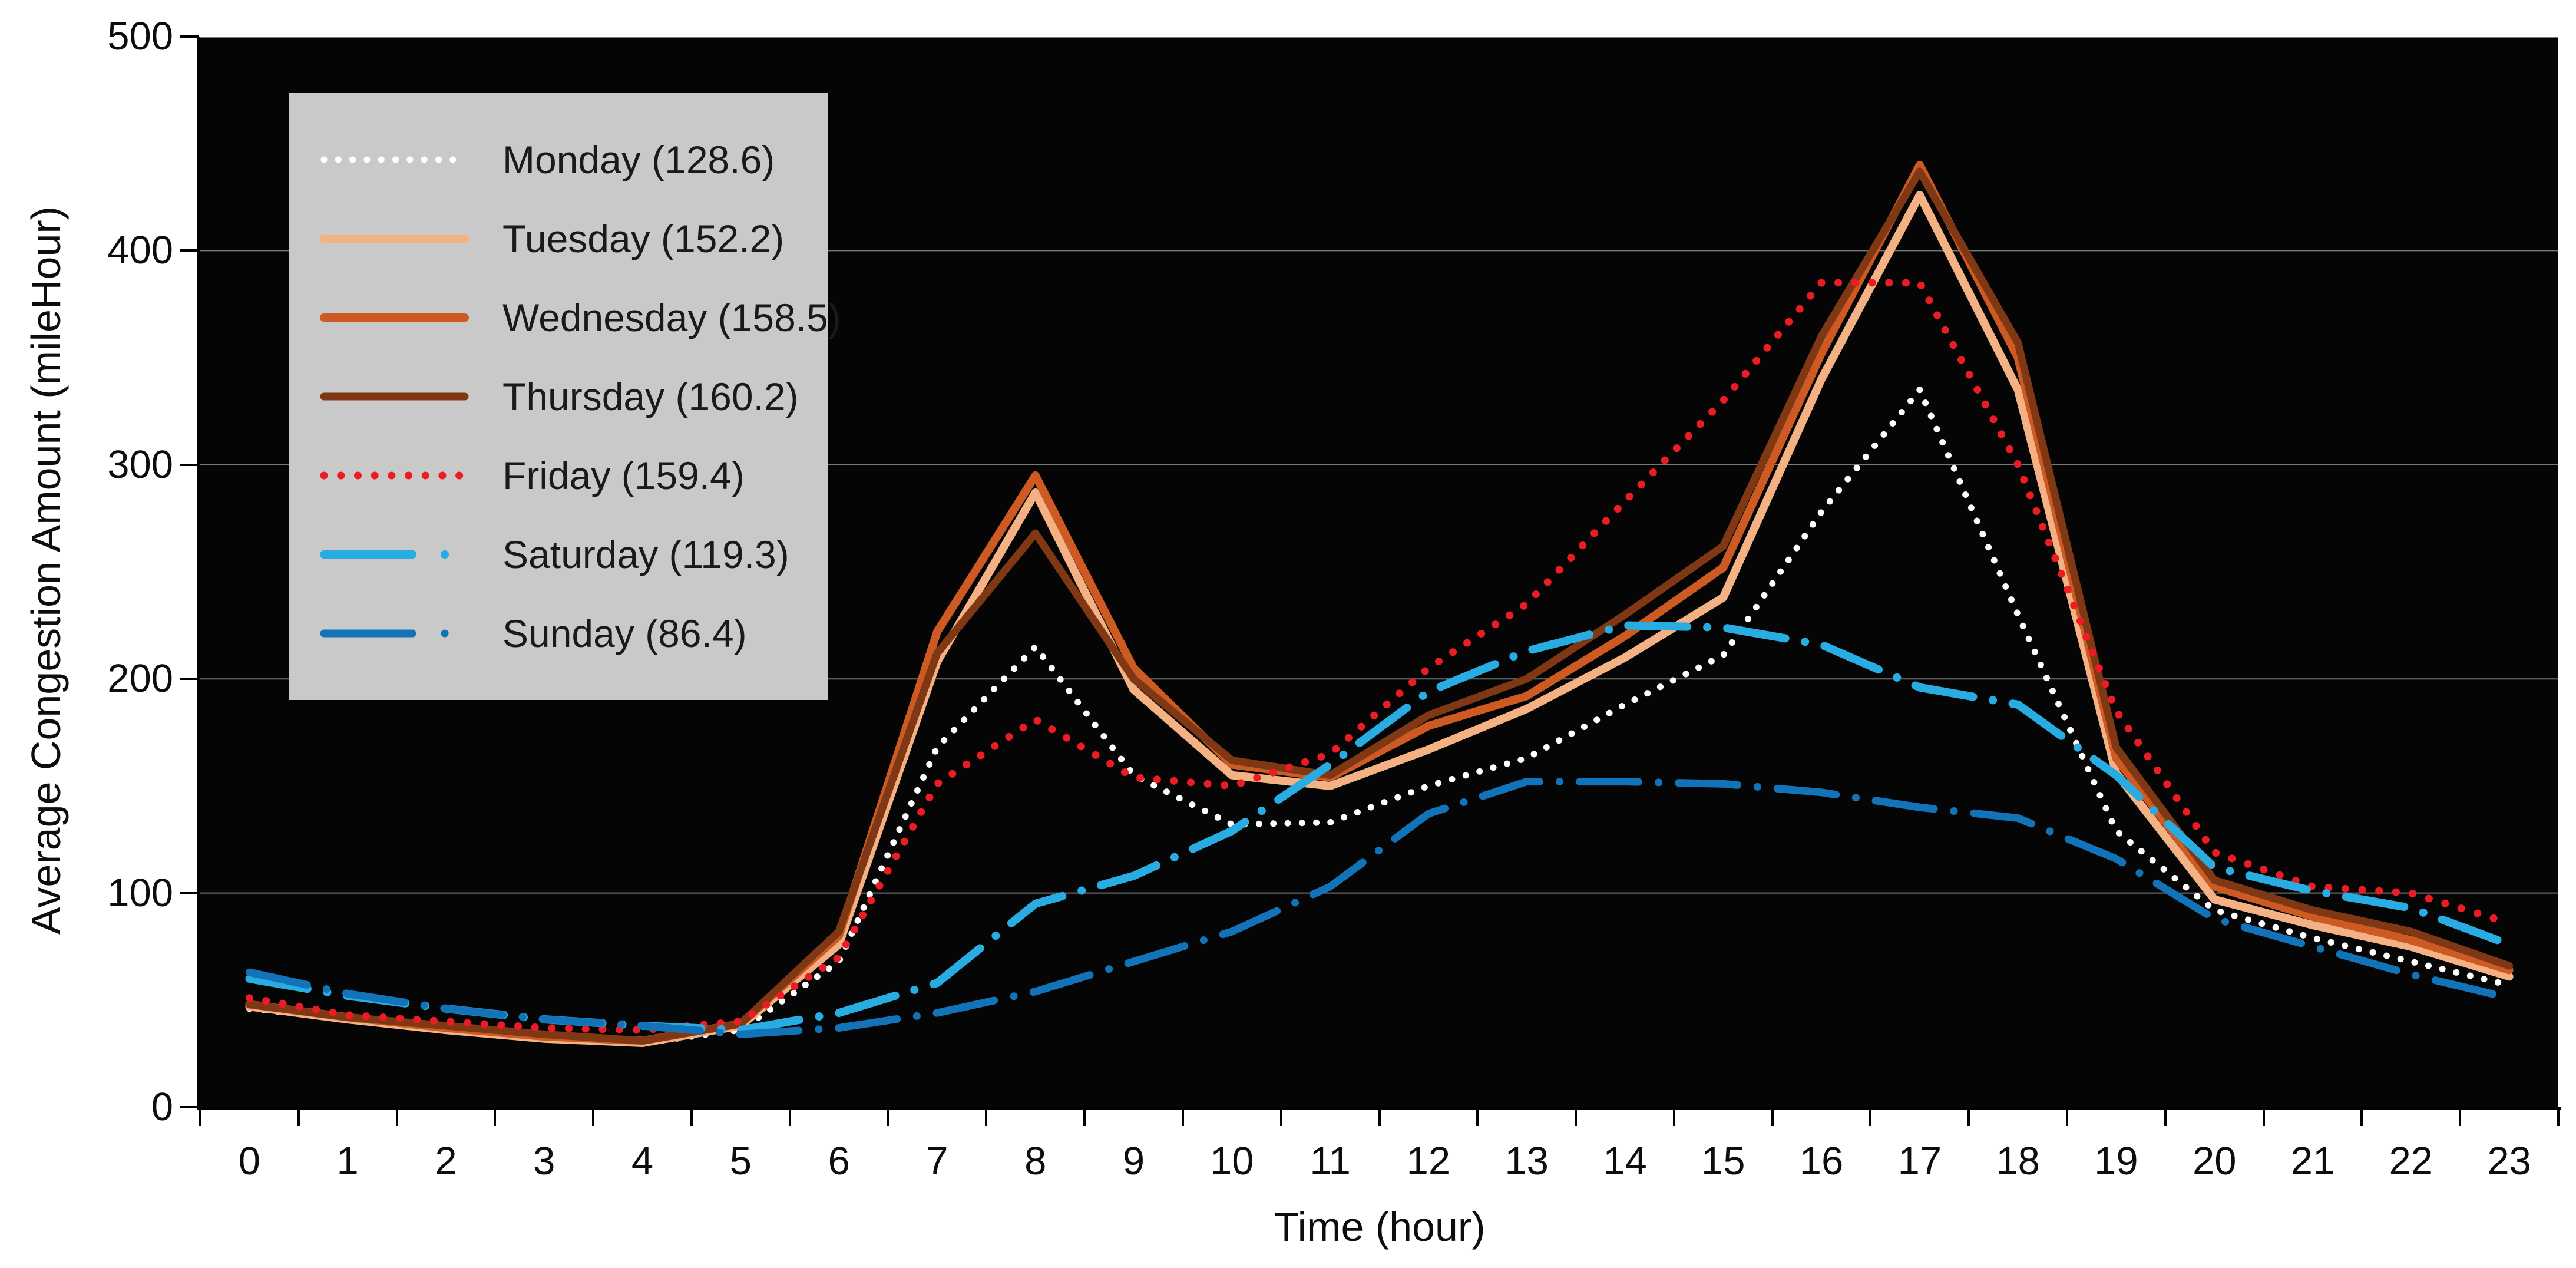  Describe the element at coordinates (650, 396) in the screenshot. I see `legend-label: Thursday (160.2)` at that location.